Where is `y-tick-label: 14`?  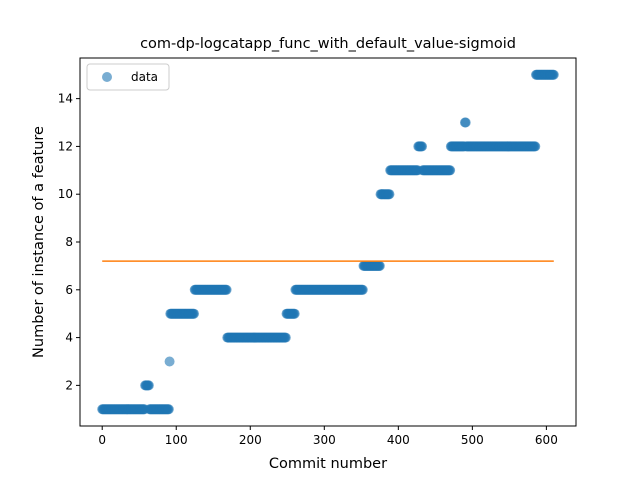 y-tick-label: 14 is located at coordinates (65, 99).